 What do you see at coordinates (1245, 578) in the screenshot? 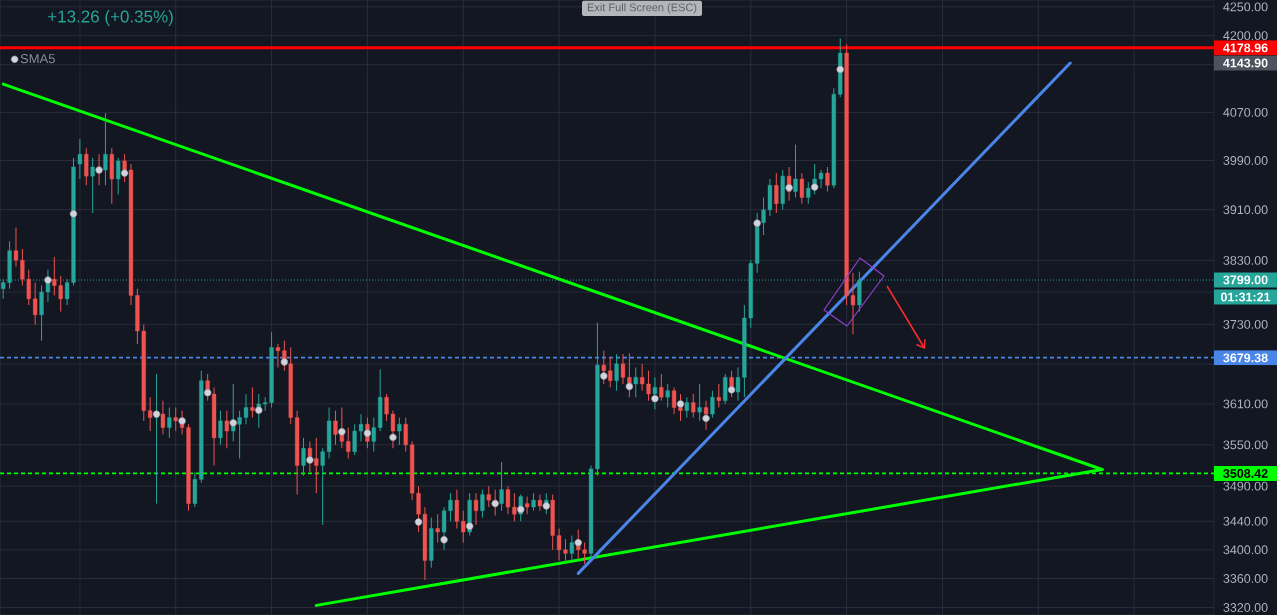
I see `y-tick-label: 3360.00` at bounding box center [1245, 578].